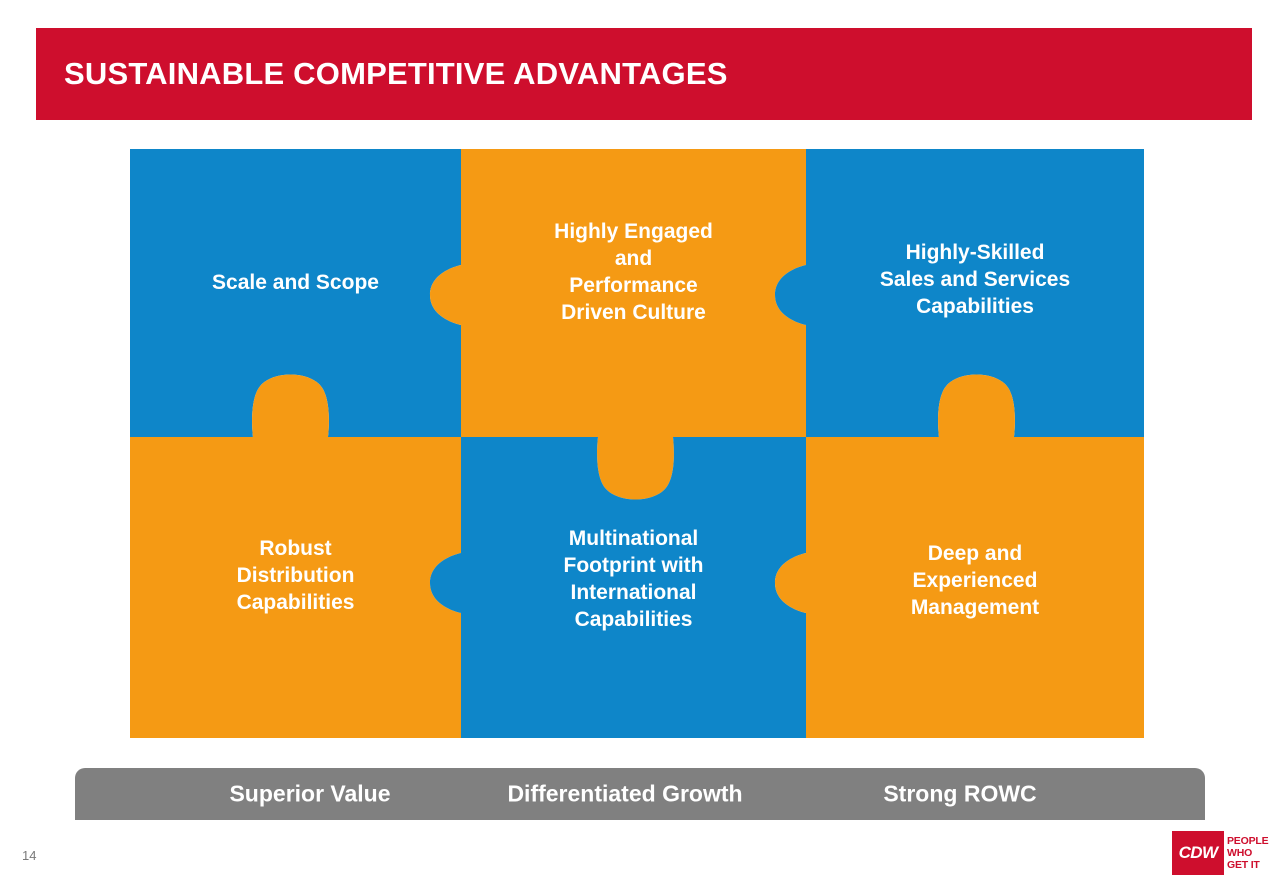  What do you see at coordinates (618, 587) in the screenshot?
I see `puzzle-piece-multinational` at bounding box center [618, 587].